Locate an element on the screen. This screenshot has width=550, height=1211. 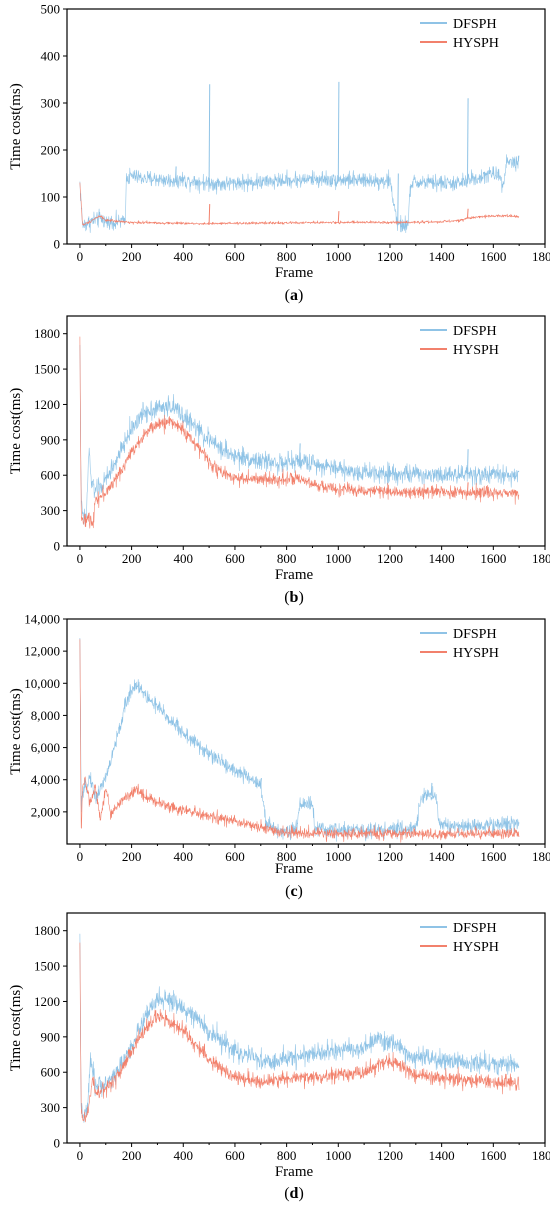
panel-caption: (a) is located at coordinates (294, 295).